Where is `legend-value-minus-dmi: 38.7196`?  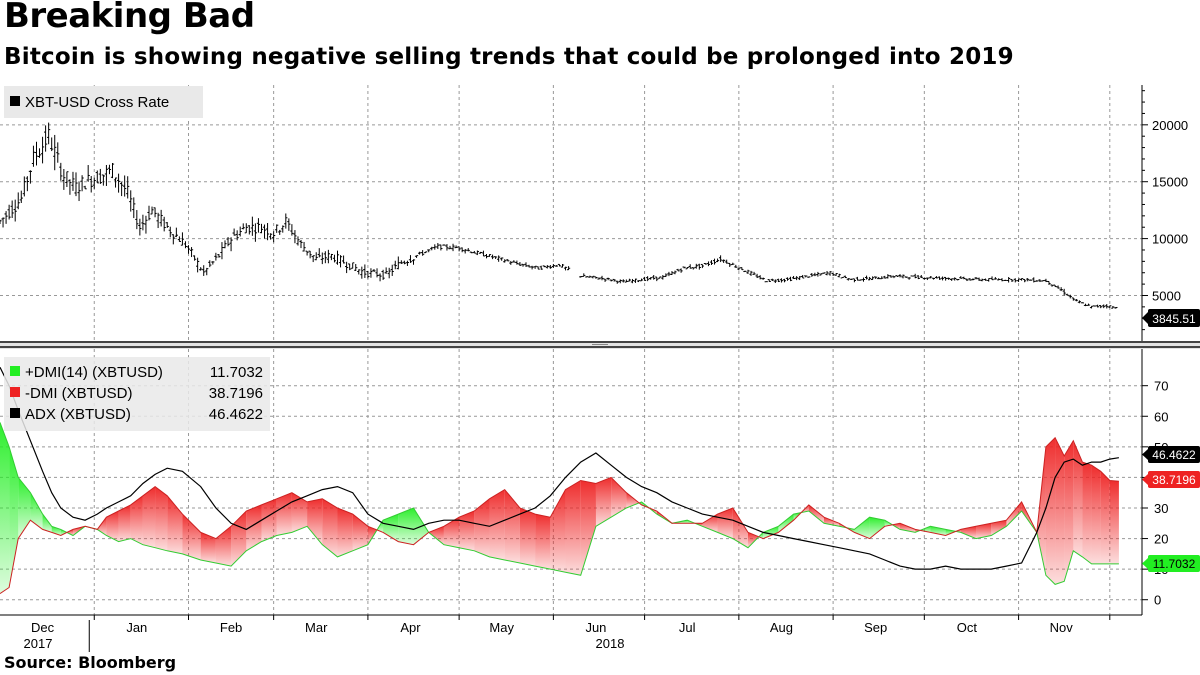 legend-value-minus-dmi: 38.7196 is located at coordinates (236, 393).